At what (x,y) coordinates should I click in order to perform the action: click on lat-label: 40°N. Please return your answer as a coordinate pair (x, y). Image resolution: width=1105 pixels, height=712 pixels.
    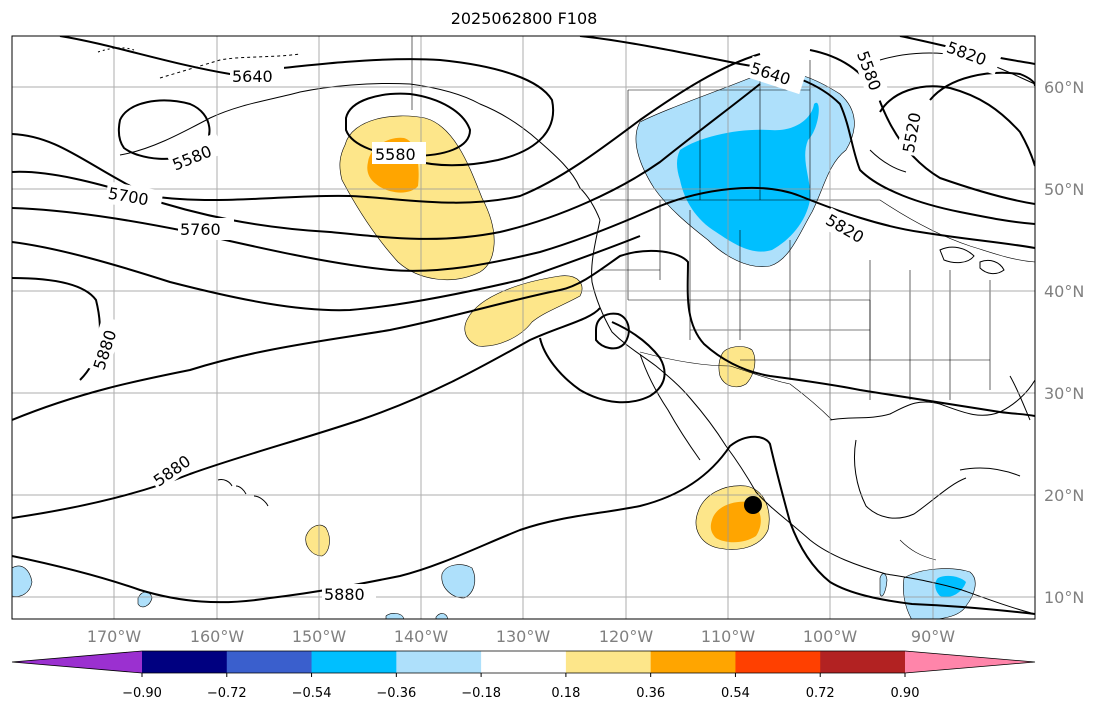
    Looking at the image, I should click on (1064, 291).